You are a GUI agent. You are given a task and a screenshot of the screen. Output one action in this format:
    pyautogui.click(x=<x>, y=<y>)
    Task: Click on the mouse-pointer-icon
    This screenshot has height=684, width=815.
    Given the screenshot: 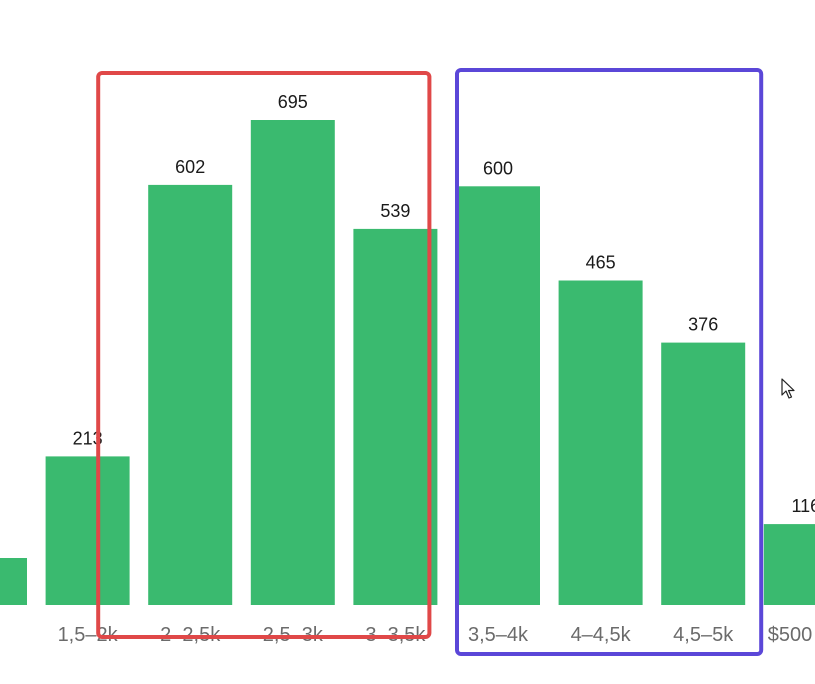 What is the action you would take?
    pyautogui.click(x=788, y=388)
    